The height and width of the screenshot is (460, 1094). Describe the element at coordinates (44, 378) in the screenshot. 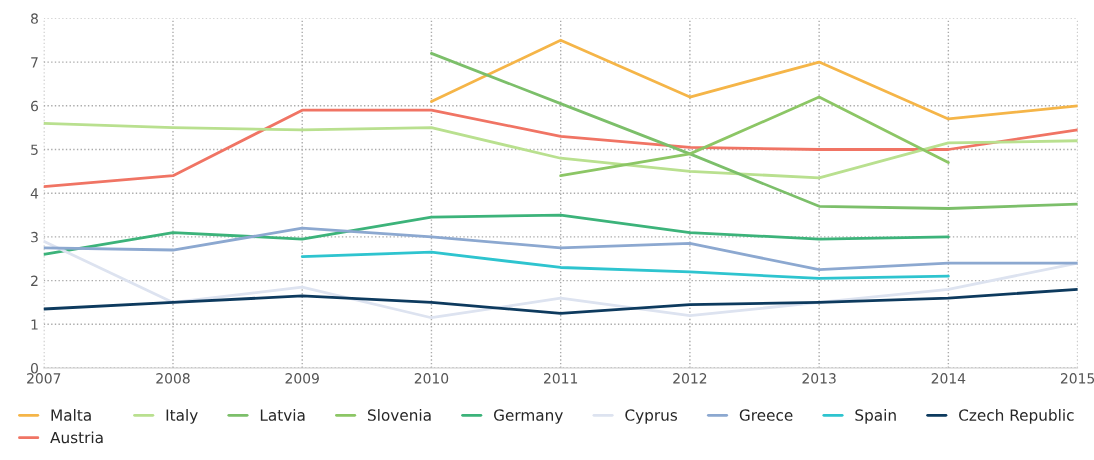

I see `x-tick-label: 2007` at that location.